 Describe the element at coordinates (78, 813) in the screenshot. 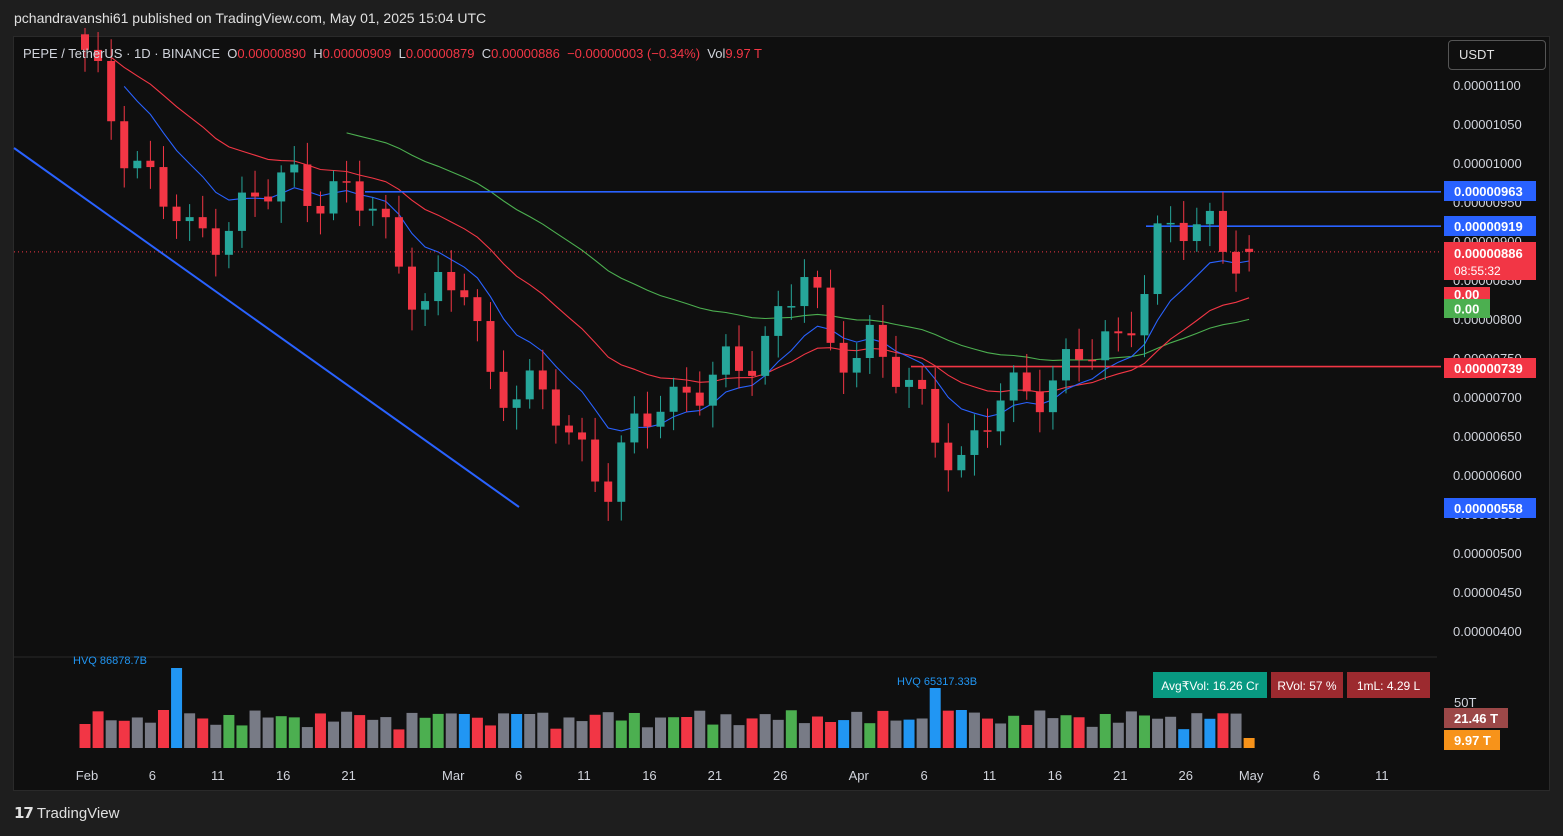

I see `tradingview-logo-text: TradingView` at that location.